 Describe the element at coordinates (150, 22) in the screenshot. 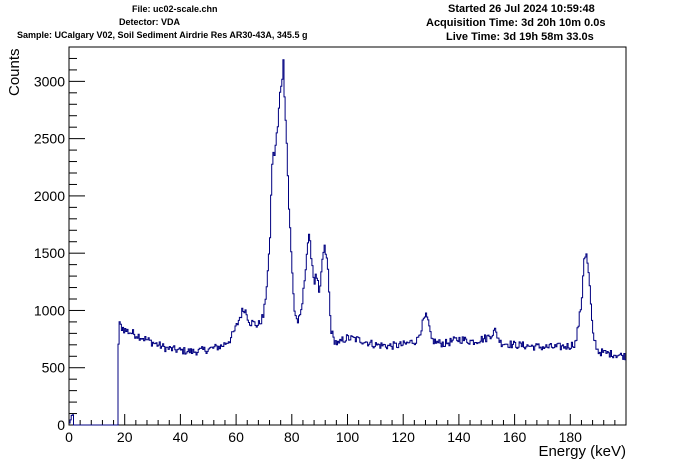

I see `detector-label: Detector: VDA` at that location.